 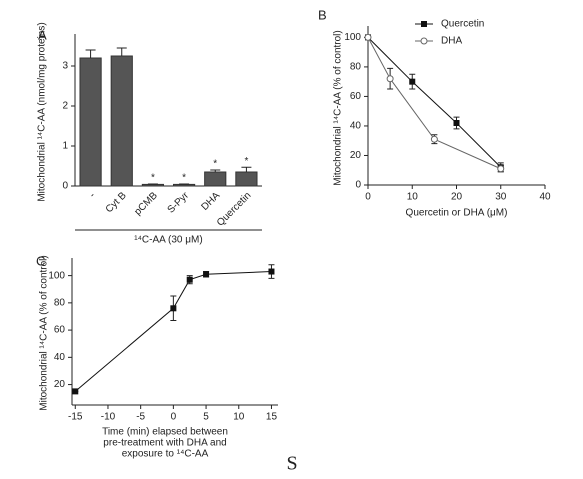 I want to click on x-tick-label: -, so click(x=92, y=195).